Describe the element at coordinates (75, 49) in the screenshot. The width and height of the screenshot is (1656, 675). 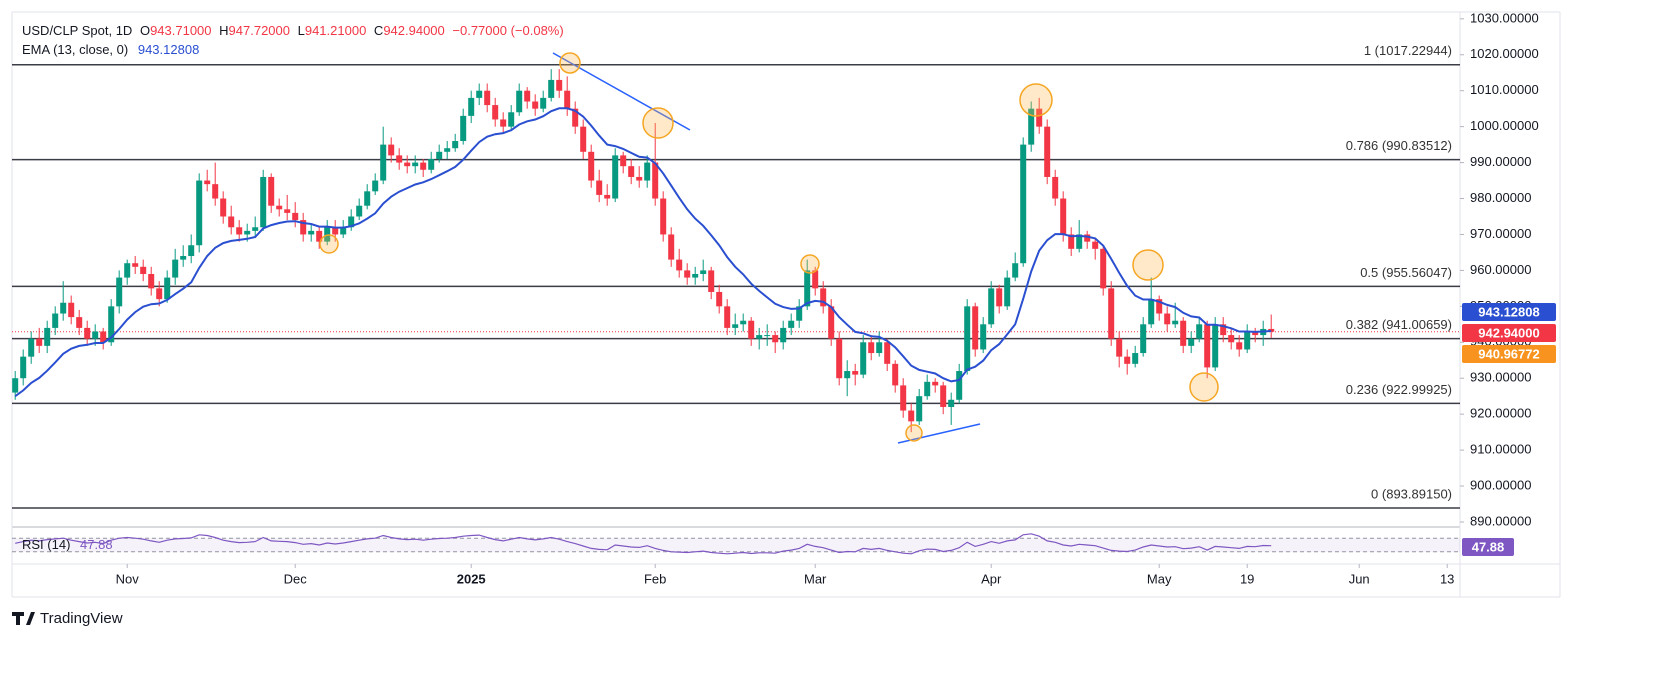
I see `ema-name: EMA (13, close, 0)` at that location.